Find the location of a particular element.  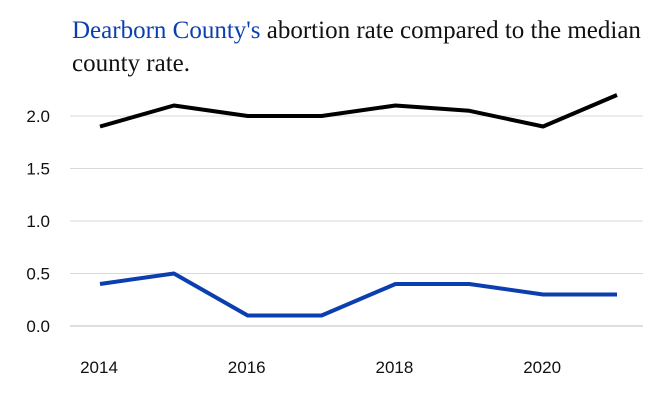

y-tick-label: 1.0 is located at coordinates (38, 221).